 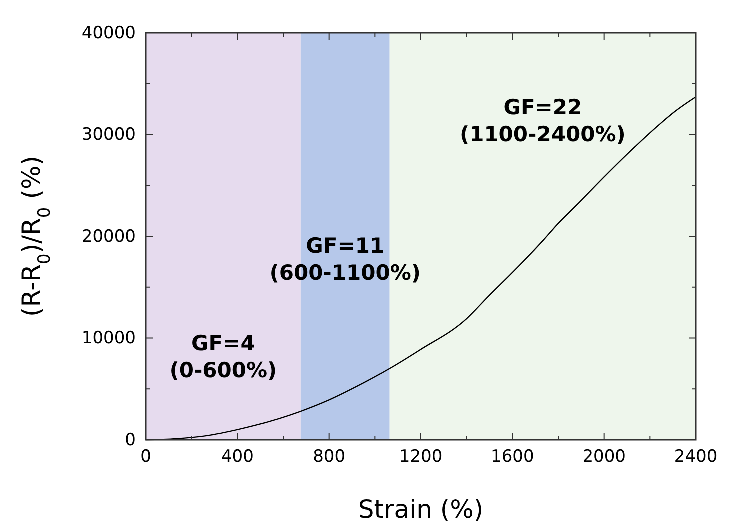 What do you see at coordinates (224, 356) in the screenshot?
I see `band-label: GF=4 (0-600%)` at bounding box center [224, 356].